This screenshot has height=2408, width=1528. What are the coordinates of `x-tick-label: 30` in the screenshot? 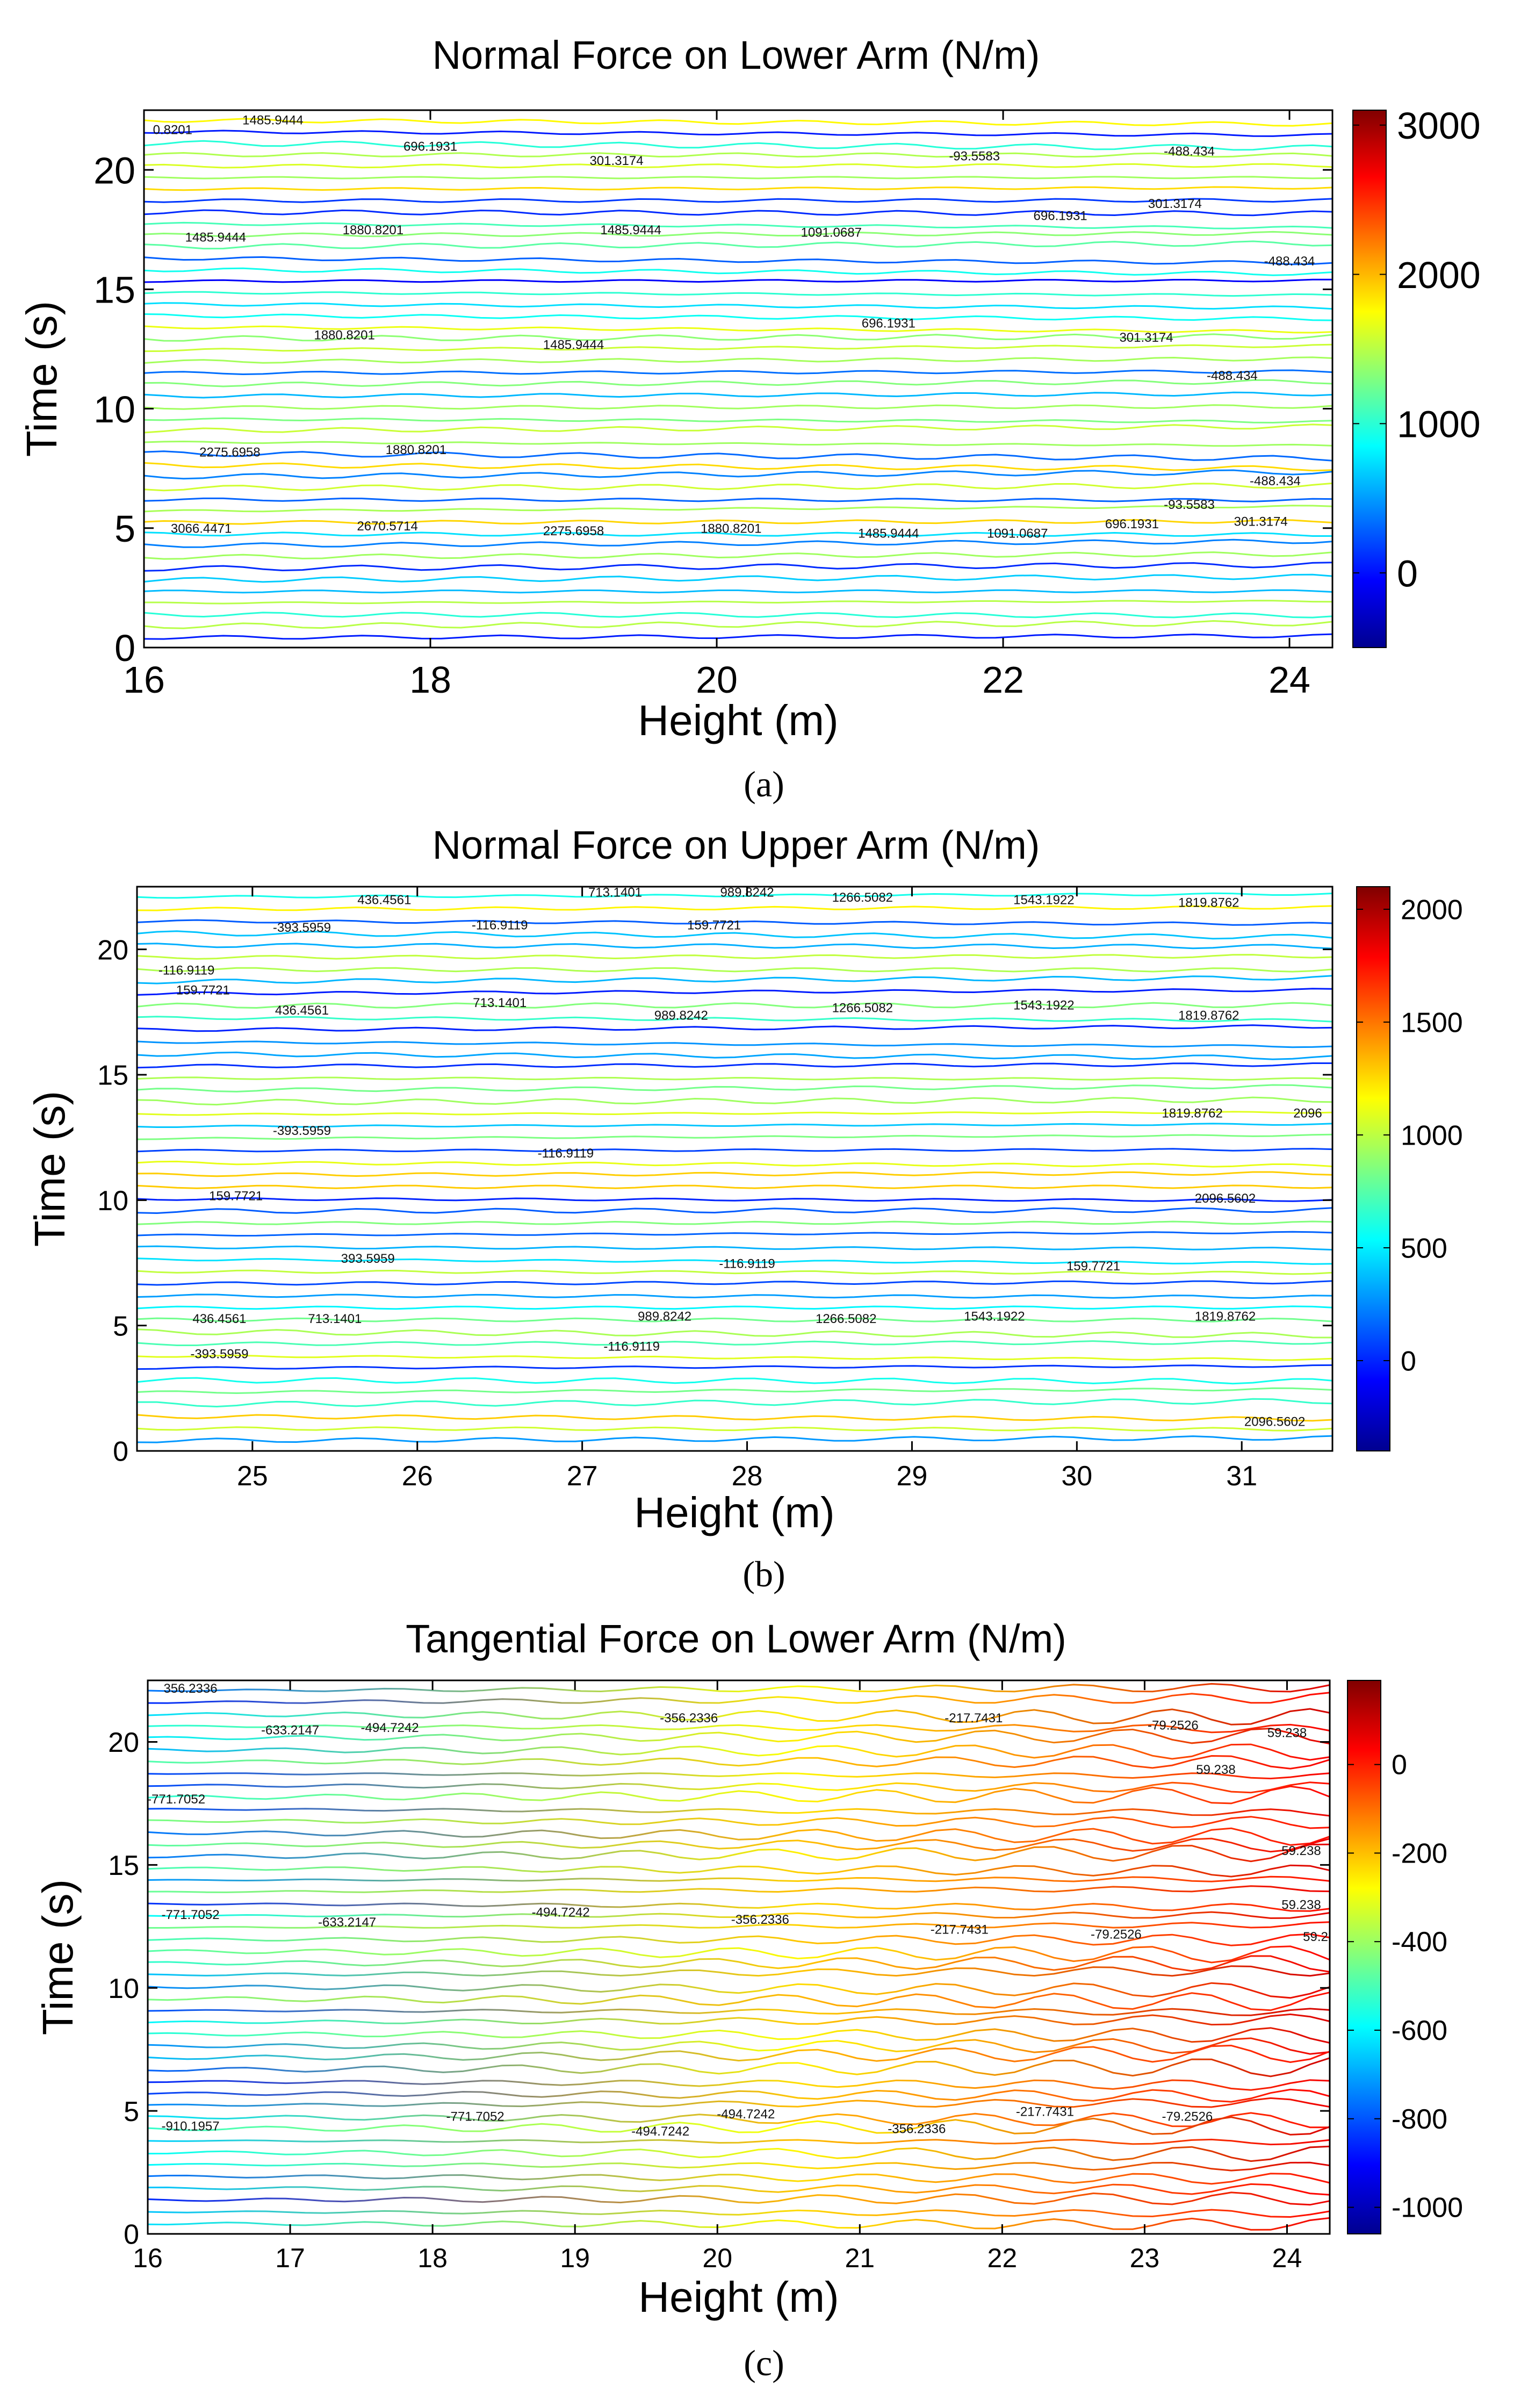 It's located at (1076, 1476).